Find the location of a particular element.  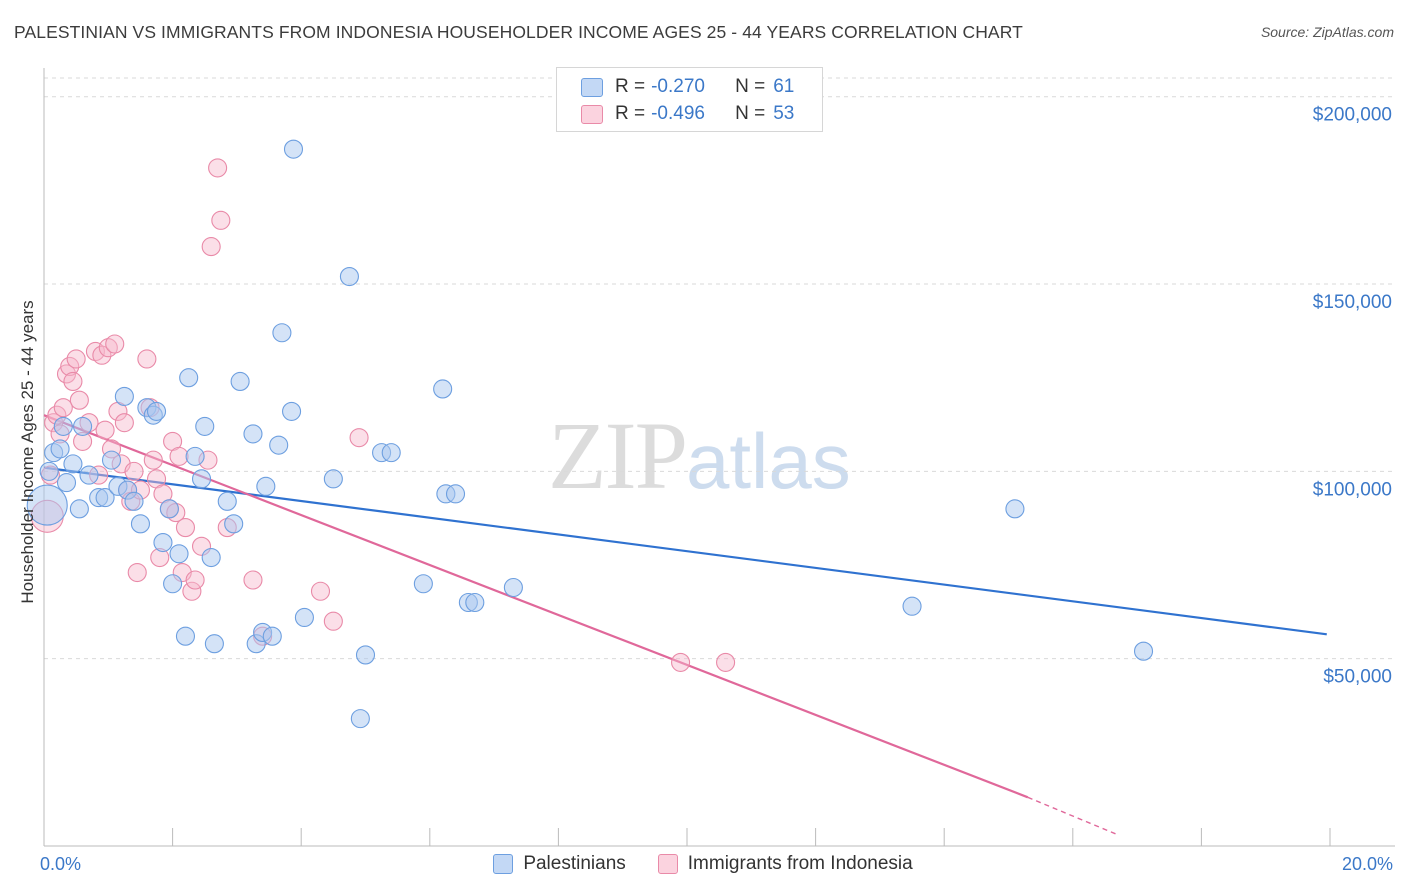

legend-item-palestinians: Palestinians is located at coordinates (559, 864).